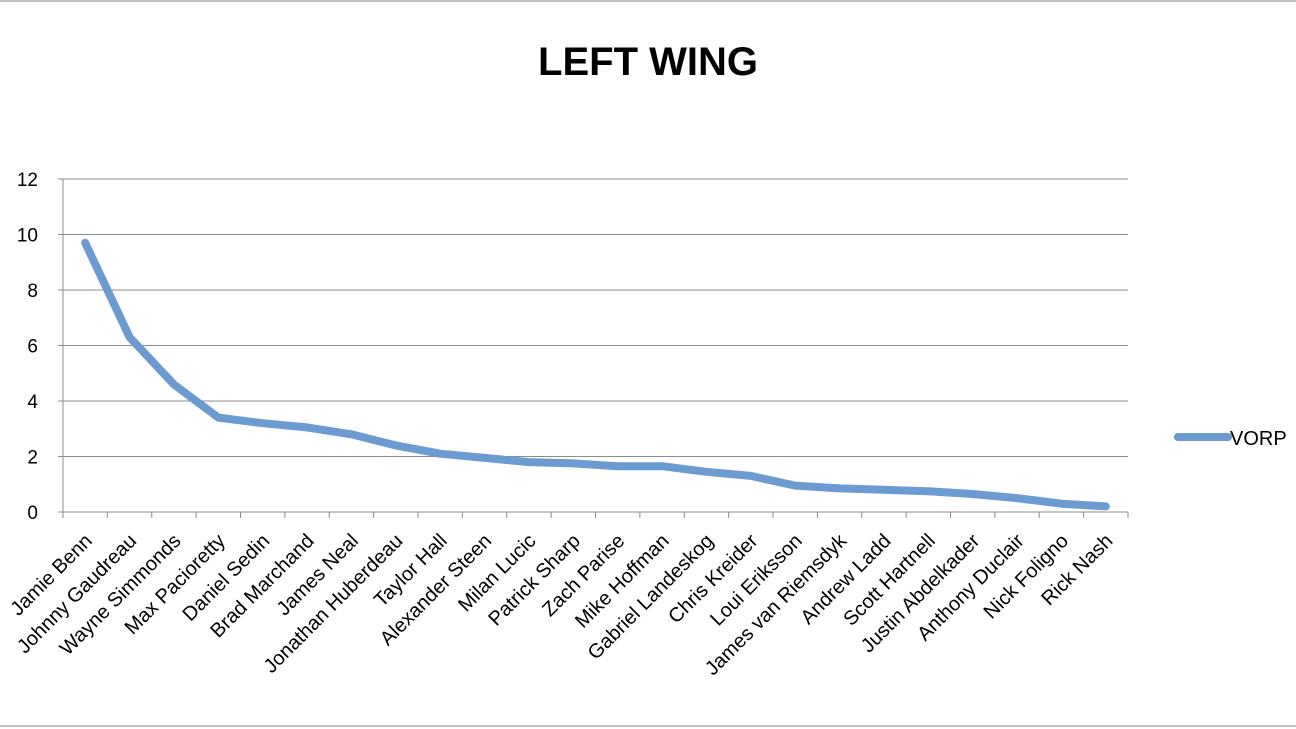 This screenshot has width=1296, height=729. Describe the element at coordinates (32, 513) in the screenshot. I see `y-tick-label: 0` at that location.